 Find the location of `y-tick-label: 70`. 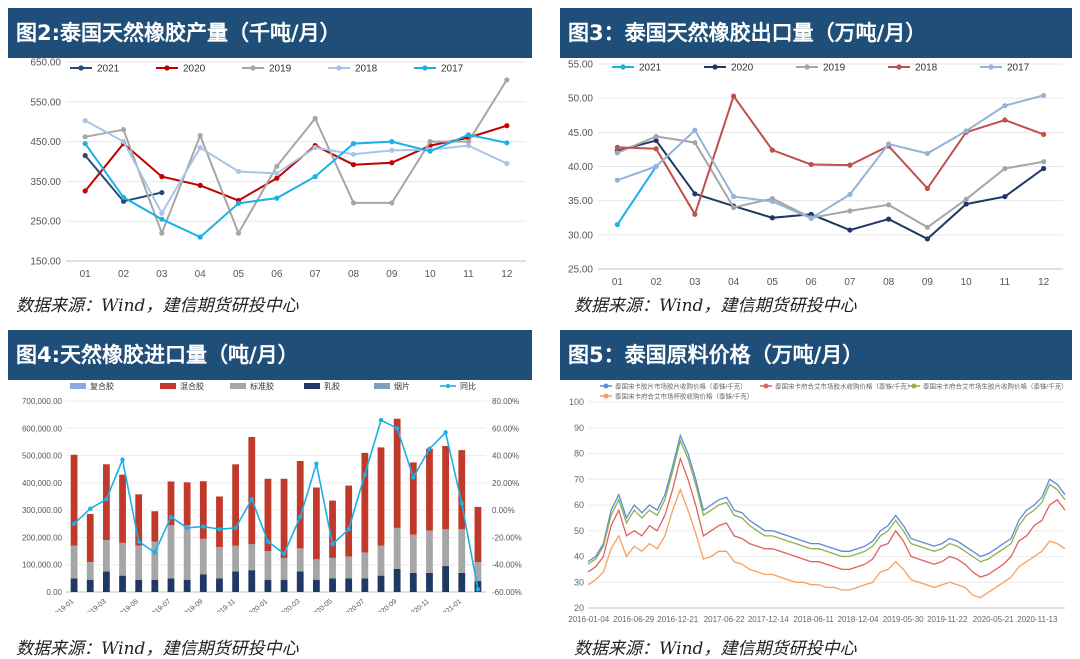

y-tick-label: 70 is located at coordinates (579, 479).